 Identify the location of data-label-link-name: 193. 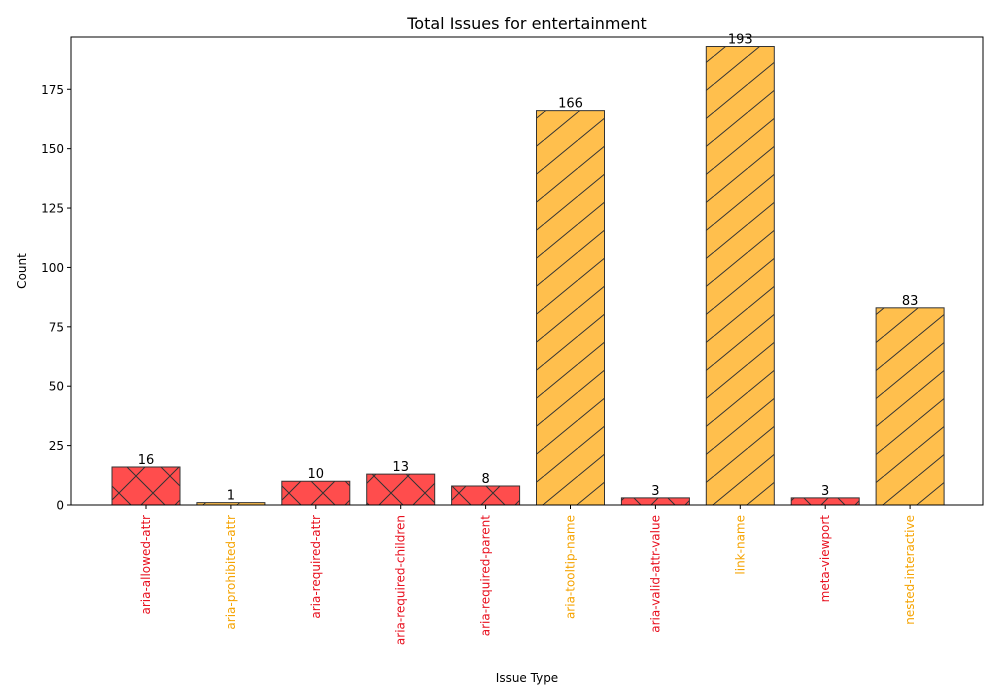
(740, 40).